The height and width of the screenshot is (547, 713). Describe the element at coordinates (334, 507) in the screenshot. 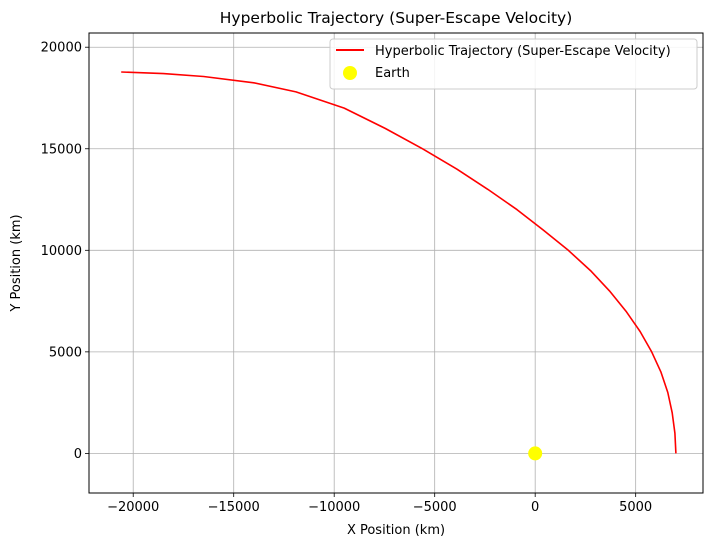

I see `x-tick-label: −10000` at that location.